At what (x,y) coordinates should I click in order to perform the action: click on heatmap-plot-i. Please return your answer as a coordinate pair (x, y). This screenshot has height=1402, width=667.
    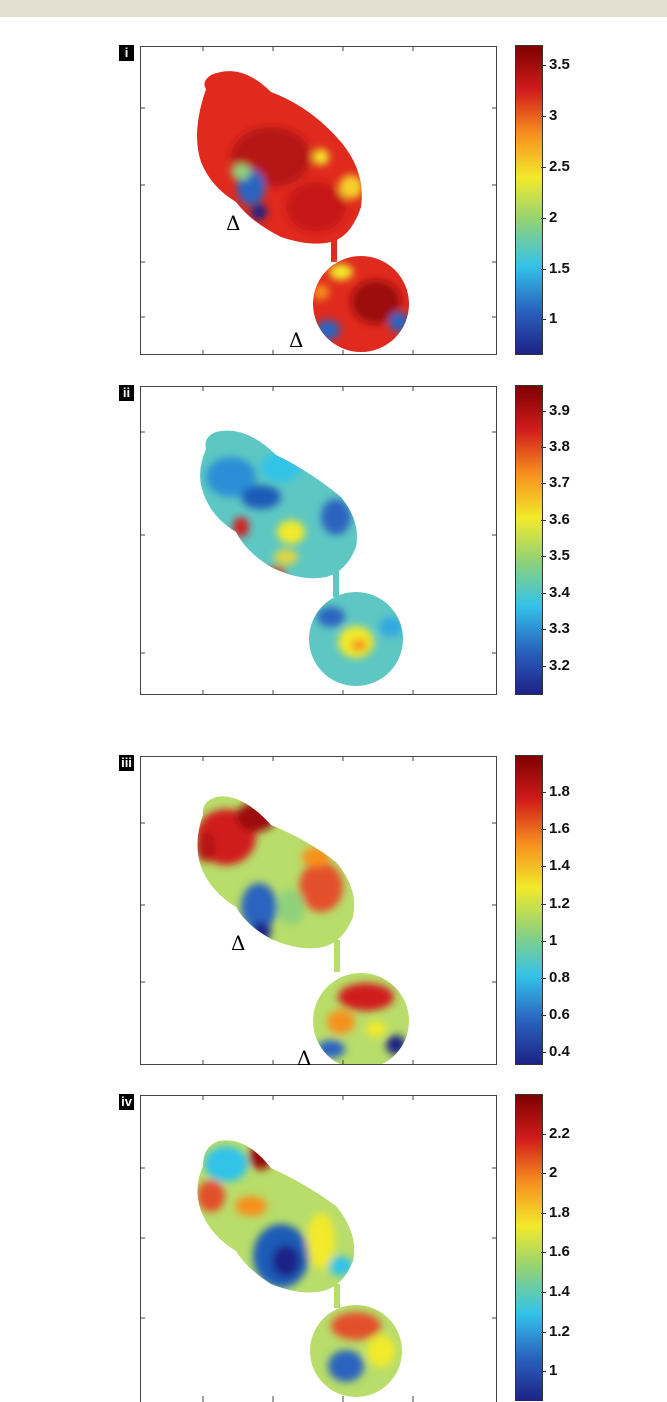
    Looking at the image, I should click on (318, 200).